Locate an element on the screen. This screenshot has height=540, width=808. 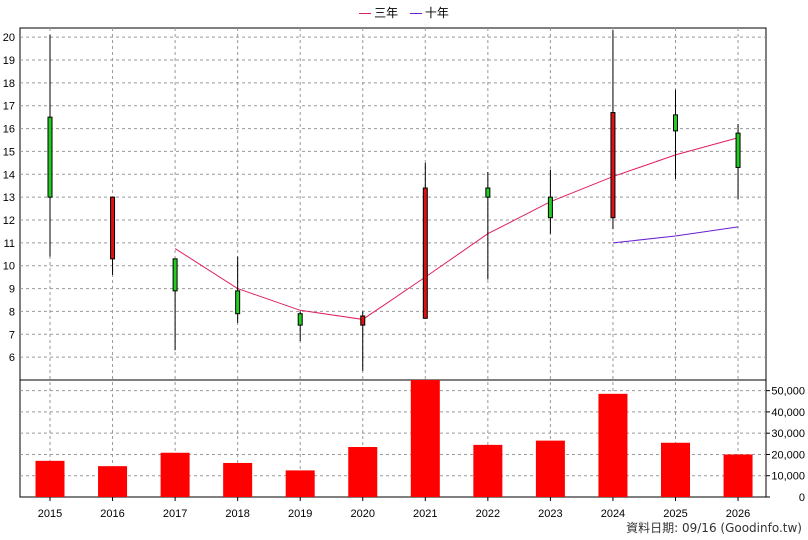
volume-y-tick-label: 10,000 is located at coordinates (788, 477).